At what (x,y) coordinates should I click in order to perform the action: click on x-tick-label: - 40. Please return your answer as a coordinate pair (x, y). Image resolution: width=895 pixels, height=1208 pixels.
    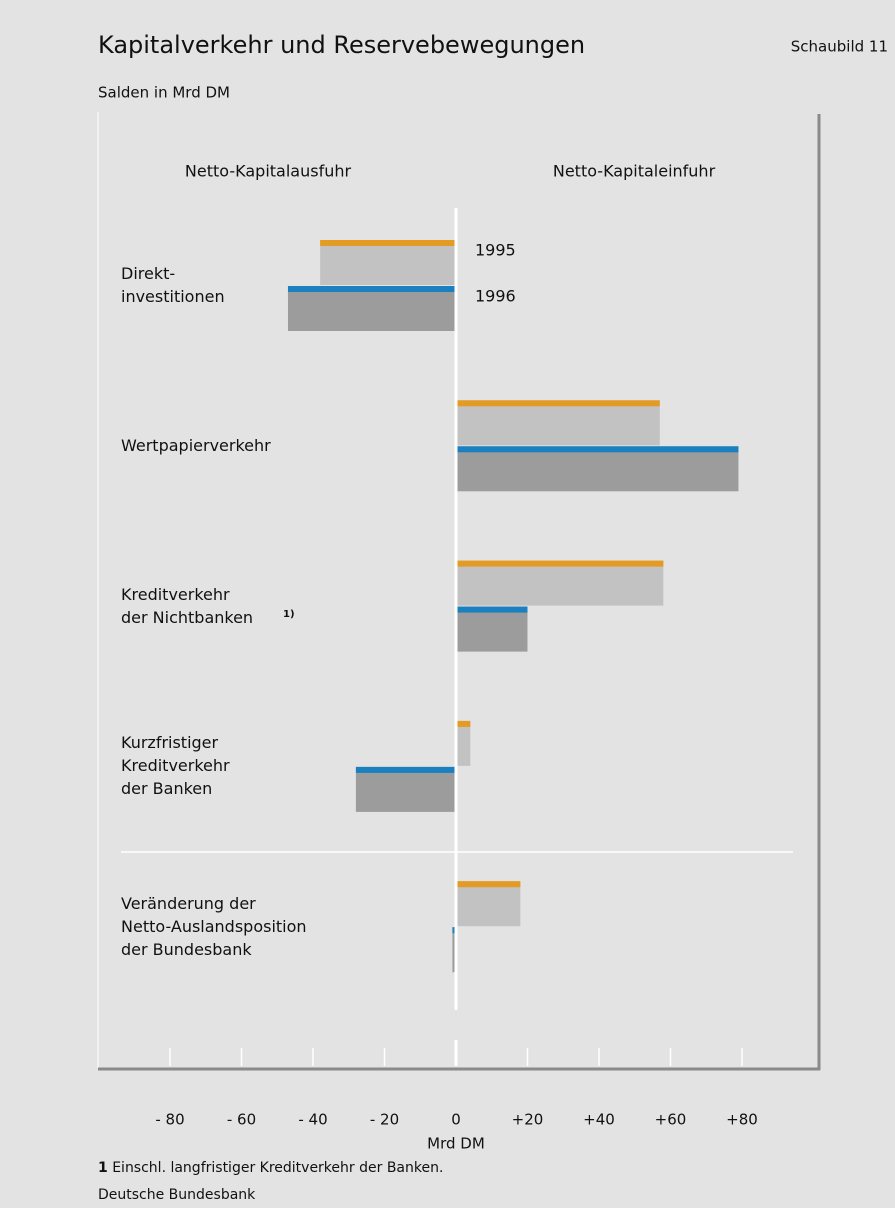
    Looking at the image, I should click on (312, 1120).